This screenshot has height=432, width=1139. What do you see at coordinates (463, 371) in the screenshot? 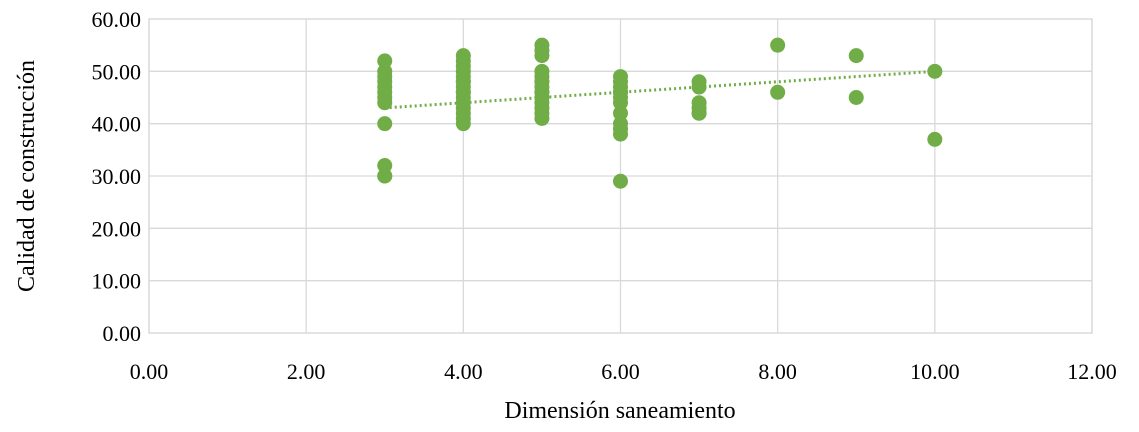
I see `x-tick-label: 4.00` at bounding box center [463, 371].